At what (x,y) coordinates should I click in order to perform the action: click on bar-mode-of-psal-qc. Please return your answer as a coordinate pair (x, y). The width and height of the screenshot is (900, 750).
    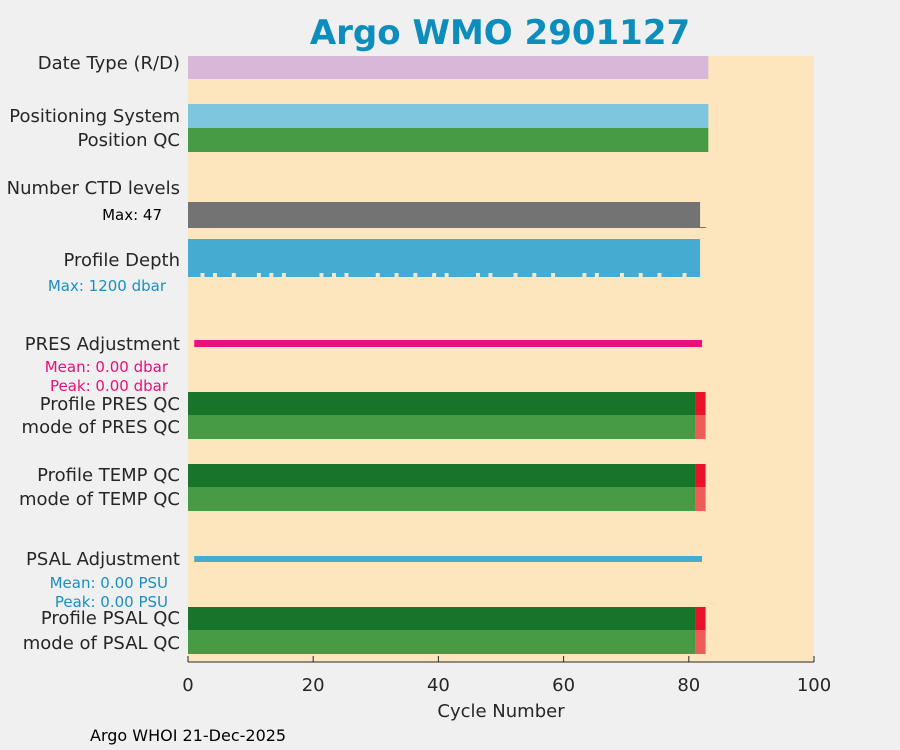
    Looking at the image, I should click on (442, 642).